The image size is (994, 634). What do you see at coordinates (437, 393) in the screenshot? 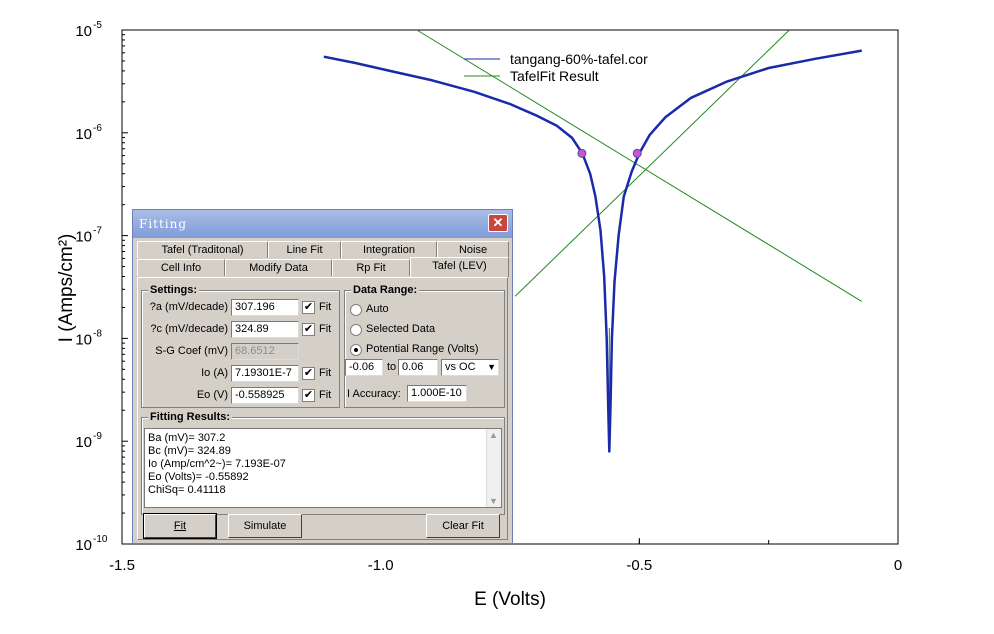
I see `accuracy-field: 1.000E-10` at bounding box center [437, 393].